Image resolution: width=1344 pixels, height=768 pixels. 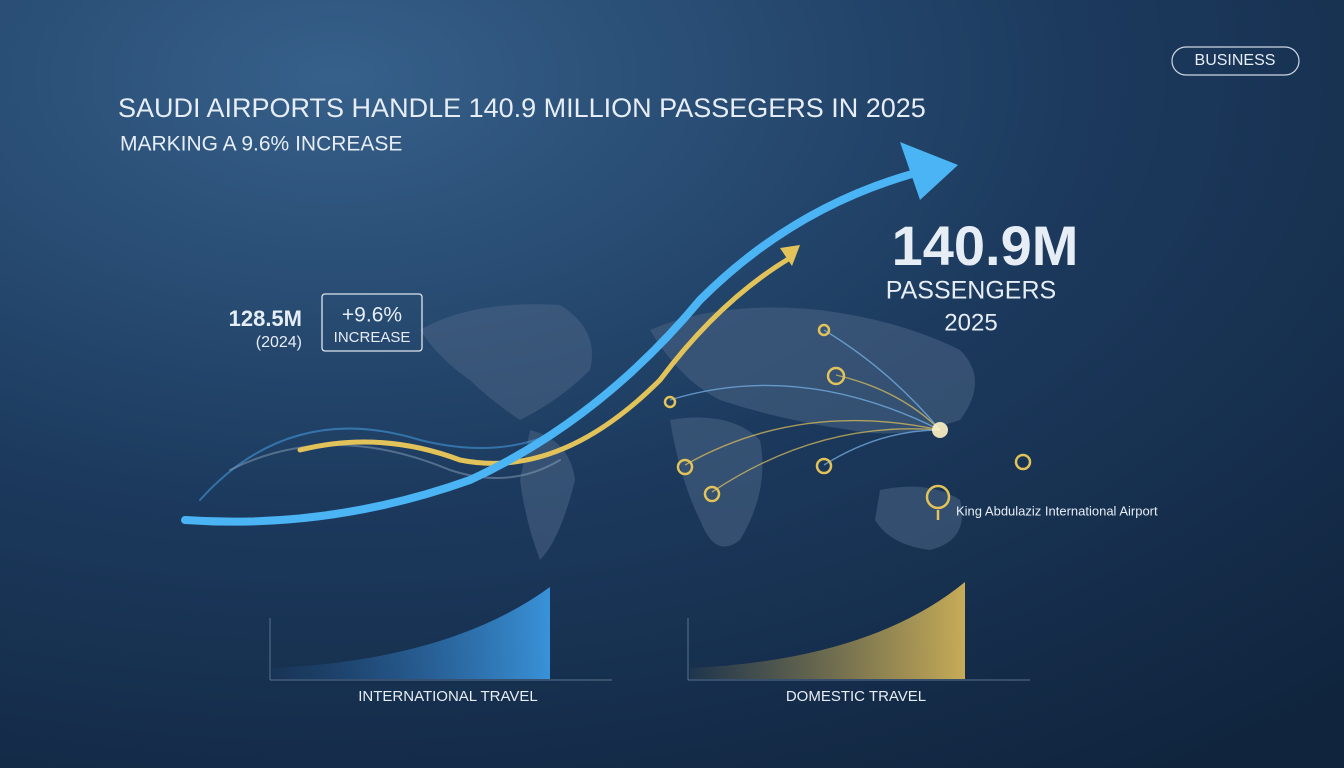 I want to click on location-pins, so click(x=847, y=421).